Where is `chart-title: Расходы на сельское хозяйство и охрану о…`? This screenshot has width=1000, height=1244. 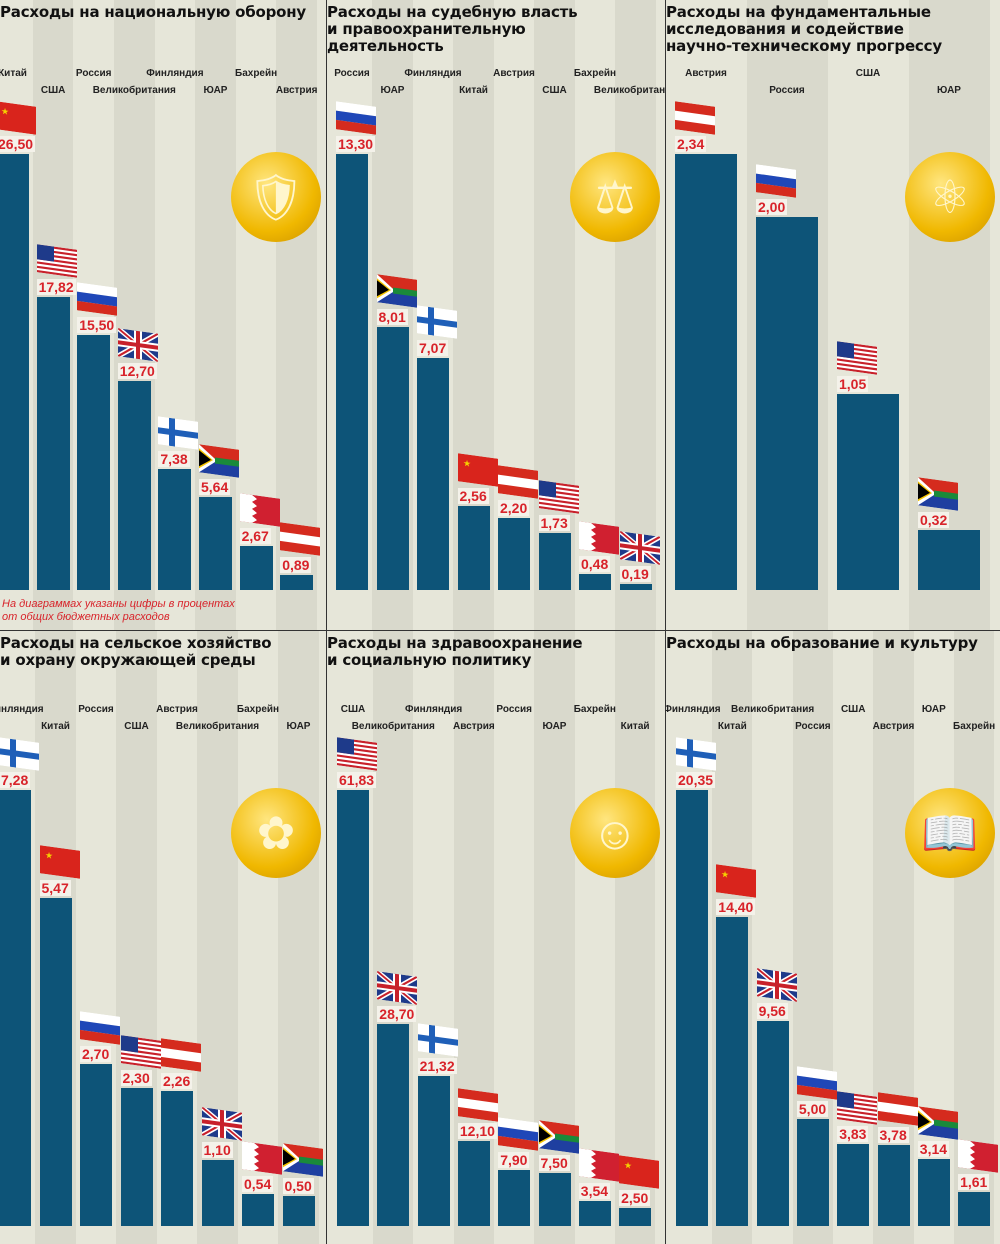 chart-title: Расходы на сельское хозяйство и охрану о… is located at coordinates (136, 651).